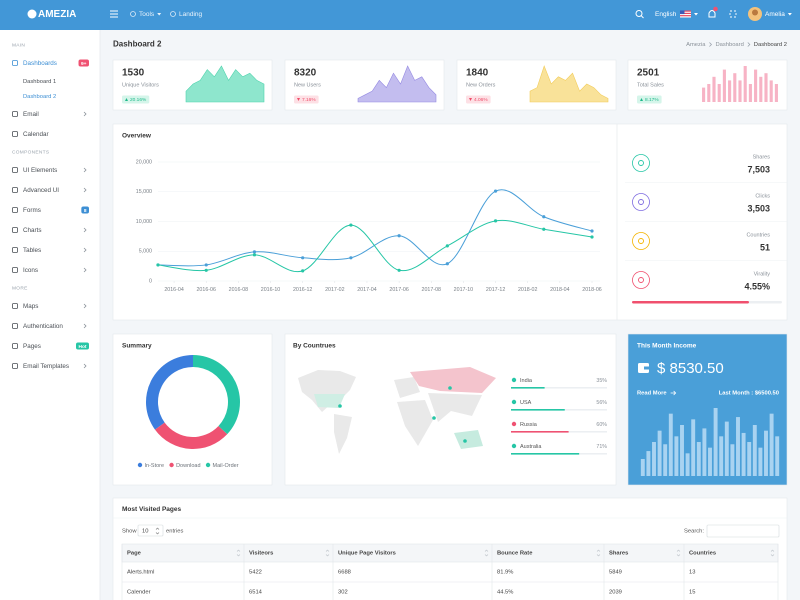 This screenshot has width=800, height=600. What do you see at coordinates (270, 290) in the screenshot?
I see `x-tick-label: 2016-10` at bounding box center [270, 290].